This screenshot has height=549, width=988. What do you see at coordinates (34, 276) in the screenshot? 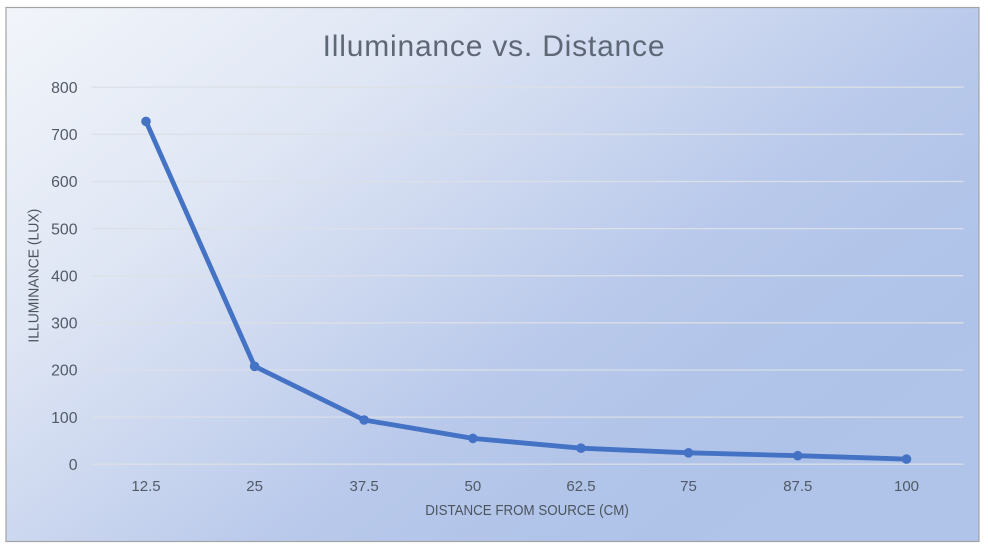
I see `svg-text: ILLUMINANCE (LUX)` at bounding box center [34, 276].